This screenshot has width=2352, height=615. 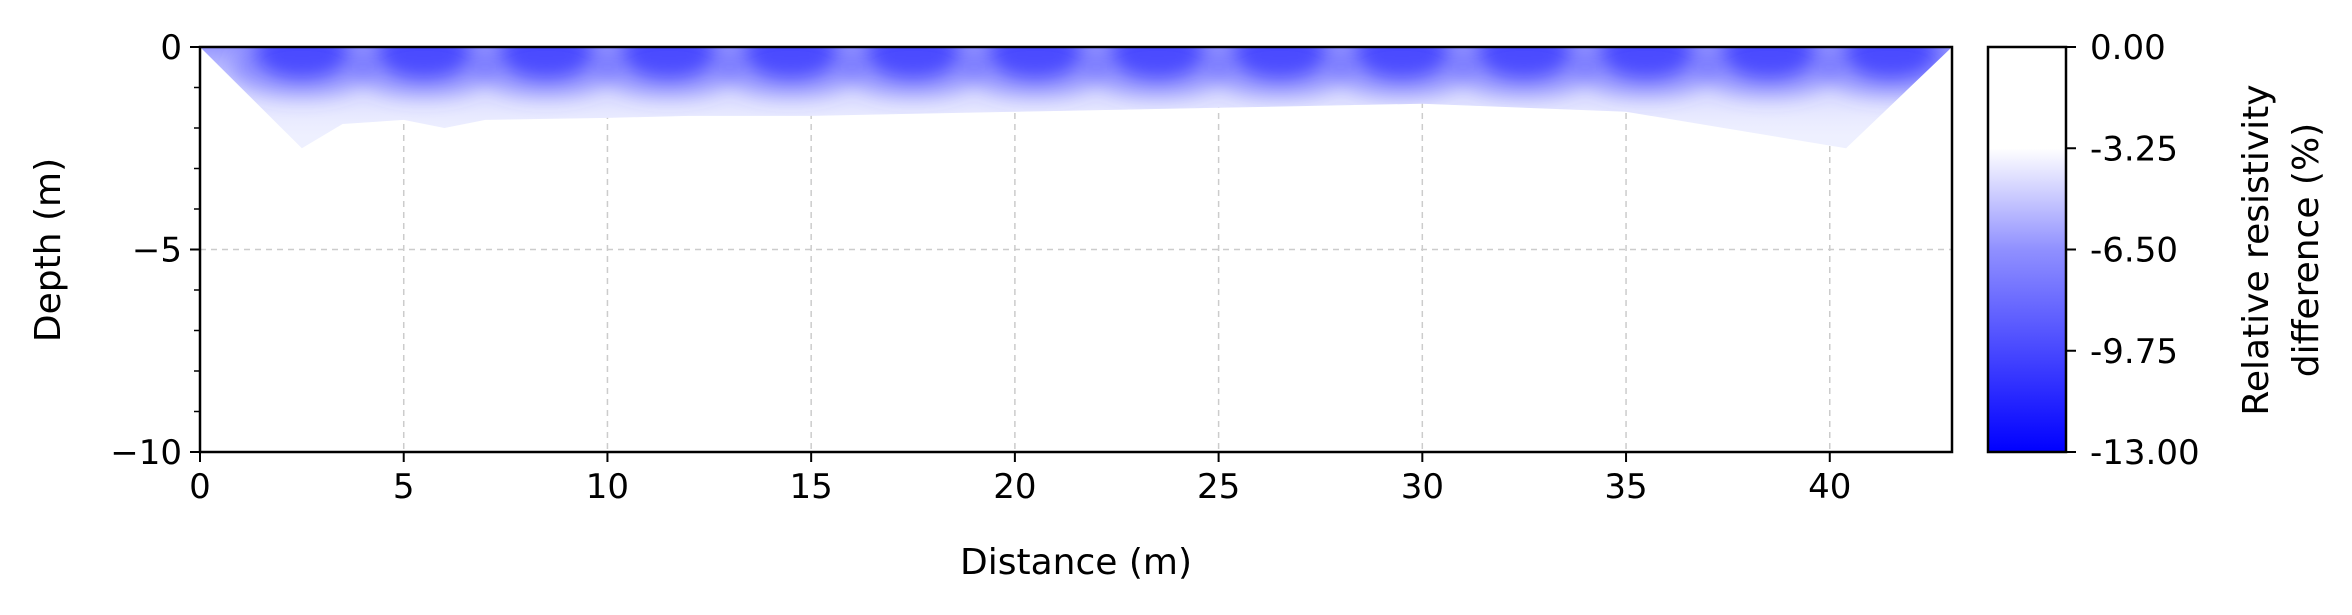 I want to click on anomalies, so click(x=1091, y=72).